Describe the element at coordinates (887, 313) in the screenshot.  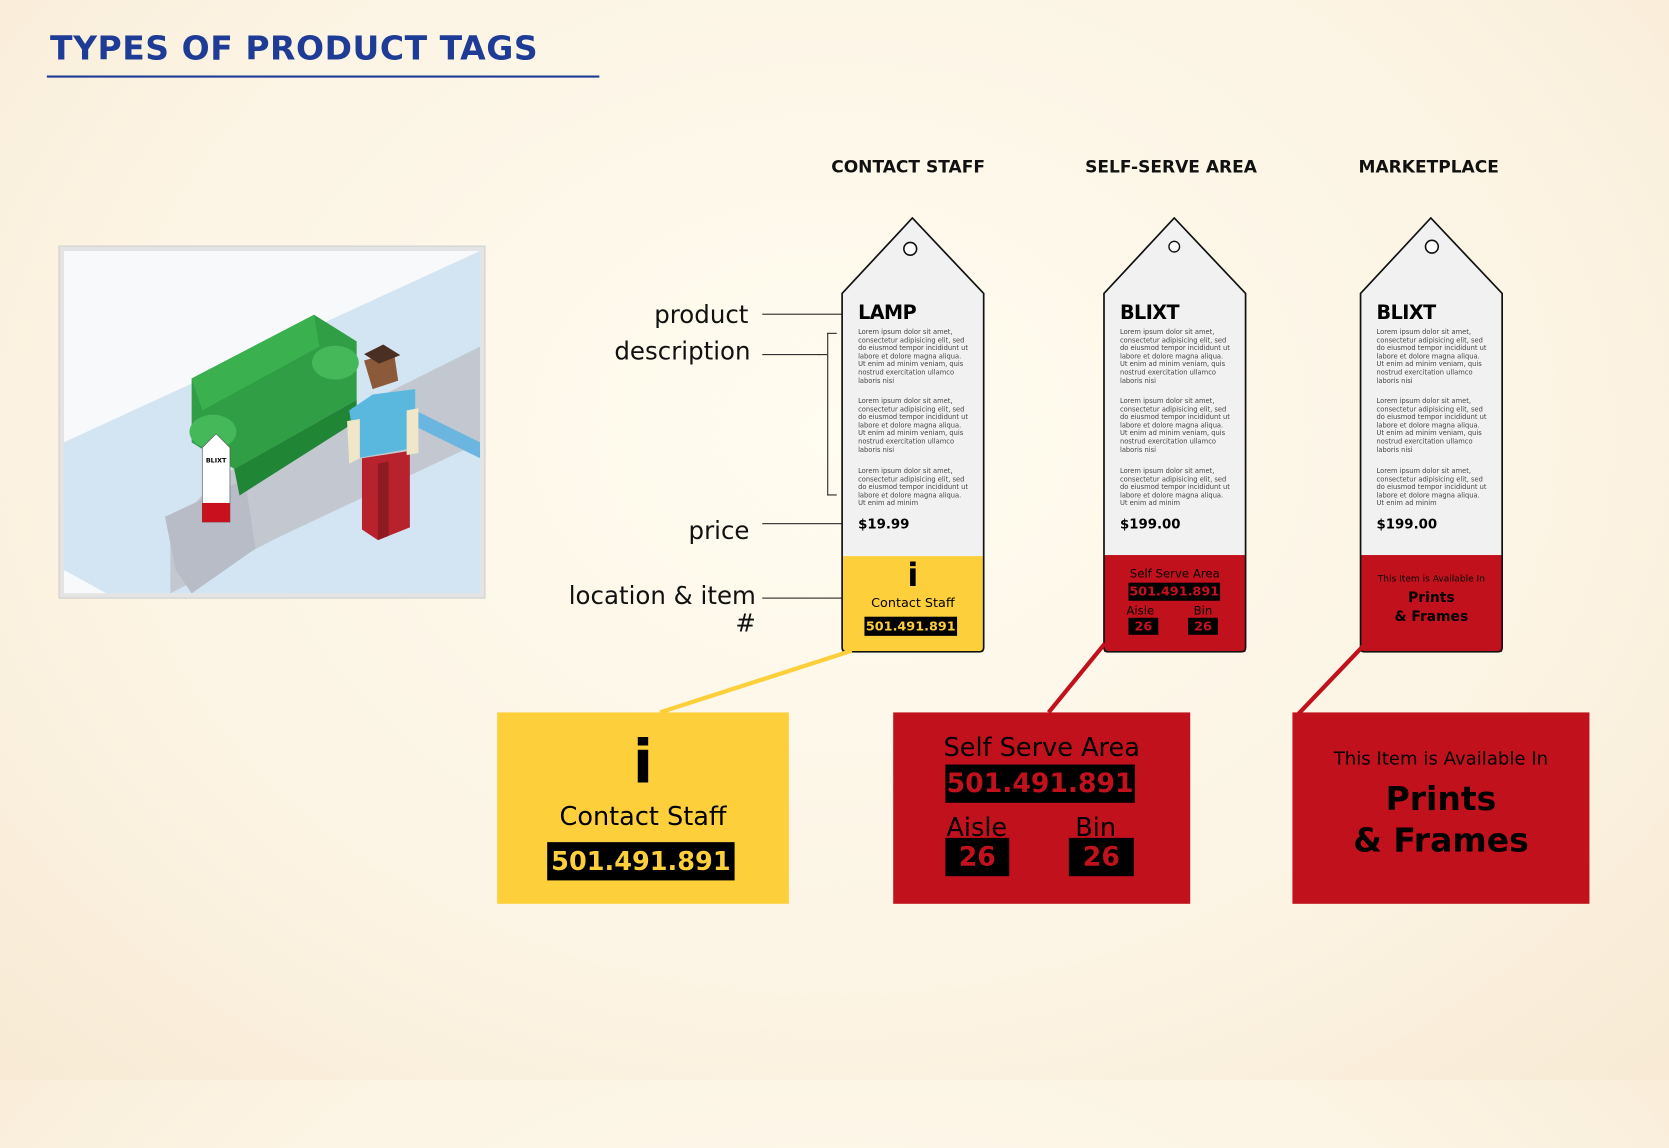
I see `tag-product-name: LAMP` at that location.